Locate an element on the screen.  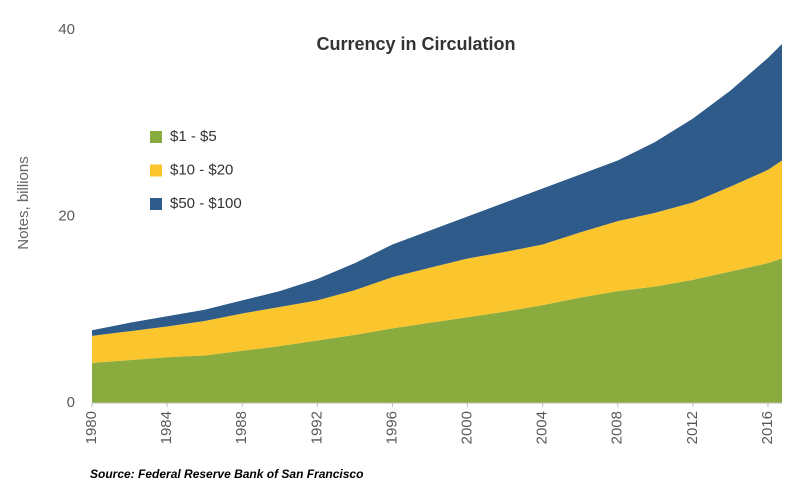
x-tick-label: 1988 is located at coordinates (241, 427).